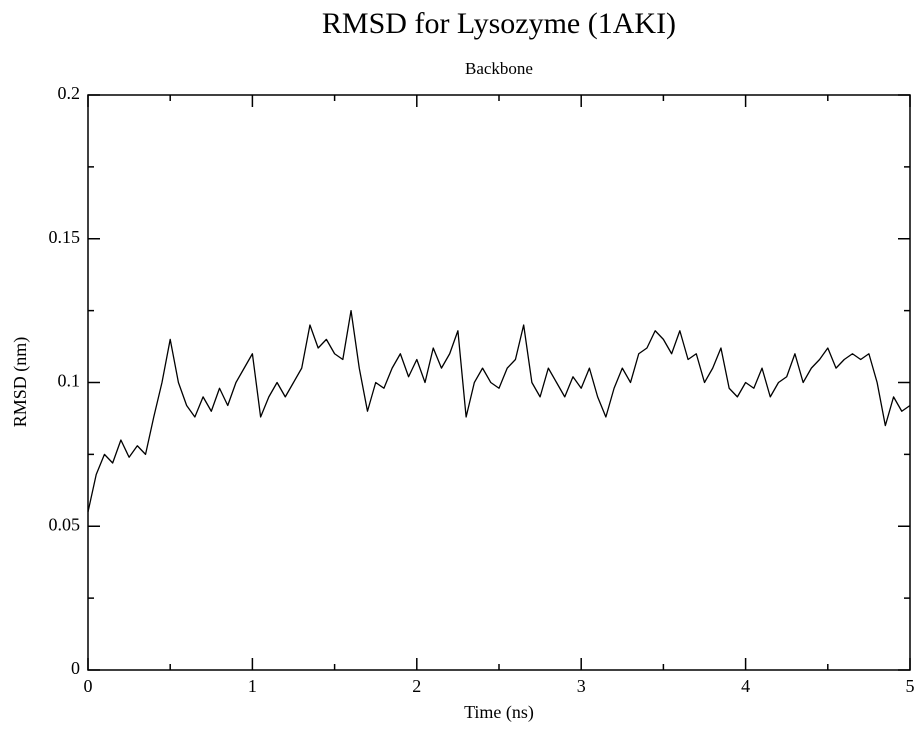 The image size is (922, 739). What do you see at coordinates (75, 668) in the screenshot?
I see `y-tick-label: 0` at bounding box center [75, 668].